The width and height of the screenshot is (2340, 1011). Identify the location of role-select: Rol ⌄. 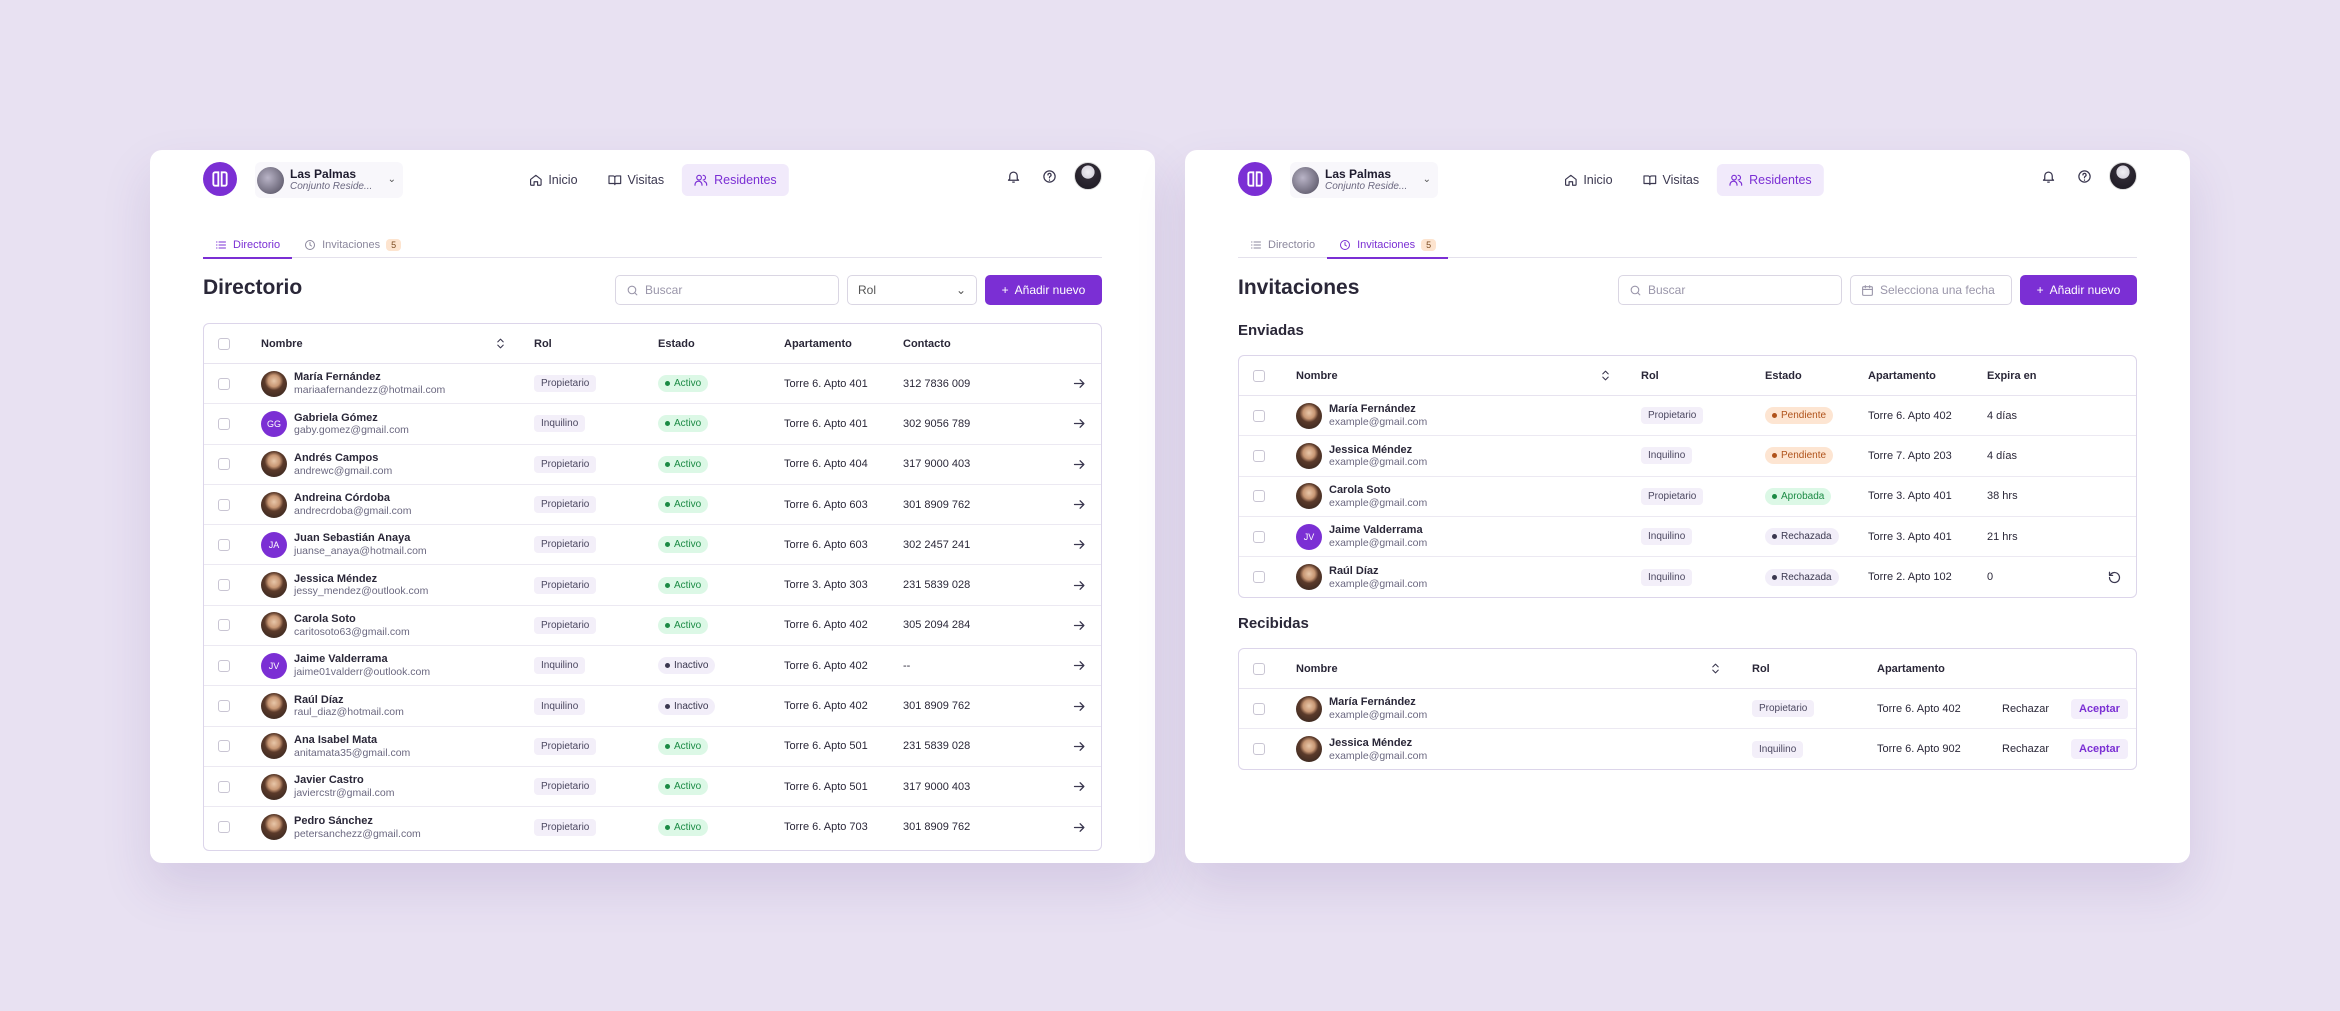
(912, 290).